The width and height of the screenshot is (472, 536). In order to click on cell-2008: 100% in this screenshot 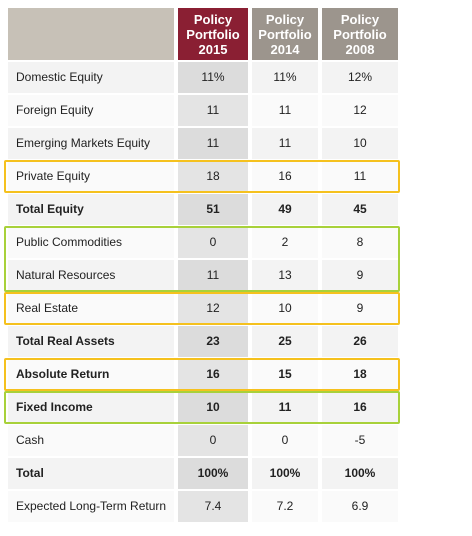, I will do `click(360, 473)`.